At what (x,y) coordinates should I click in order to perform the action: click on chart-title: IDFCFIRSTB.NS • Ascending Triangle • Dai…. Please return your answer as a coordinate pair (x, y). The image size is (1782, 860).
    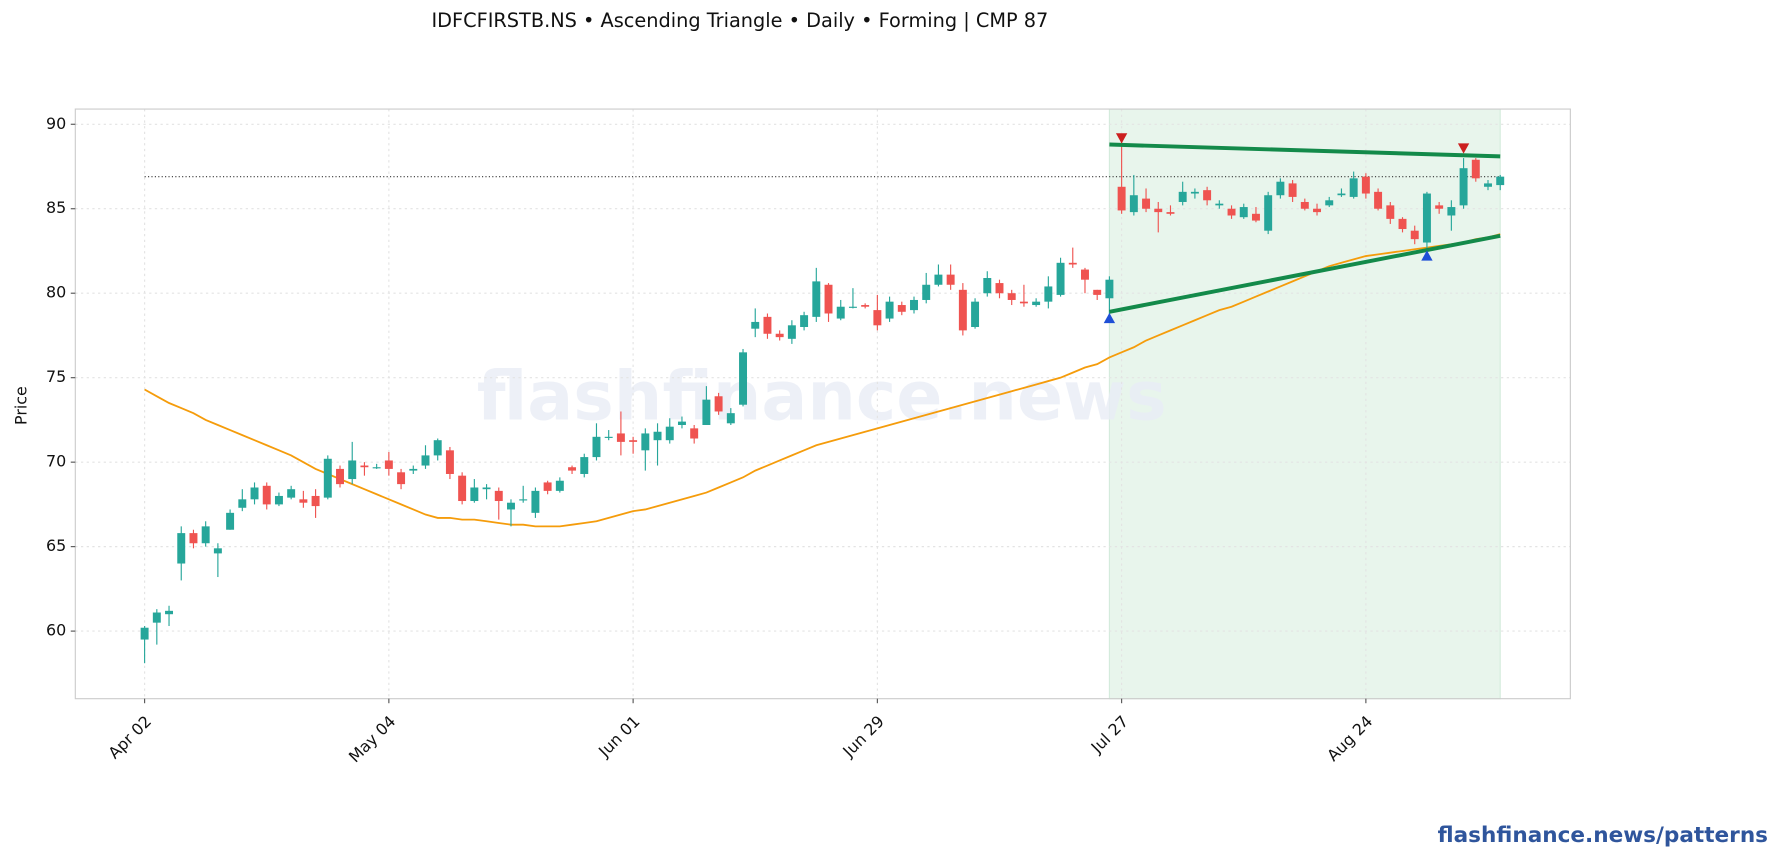
    Looking at the image, I should click on (739, 20).